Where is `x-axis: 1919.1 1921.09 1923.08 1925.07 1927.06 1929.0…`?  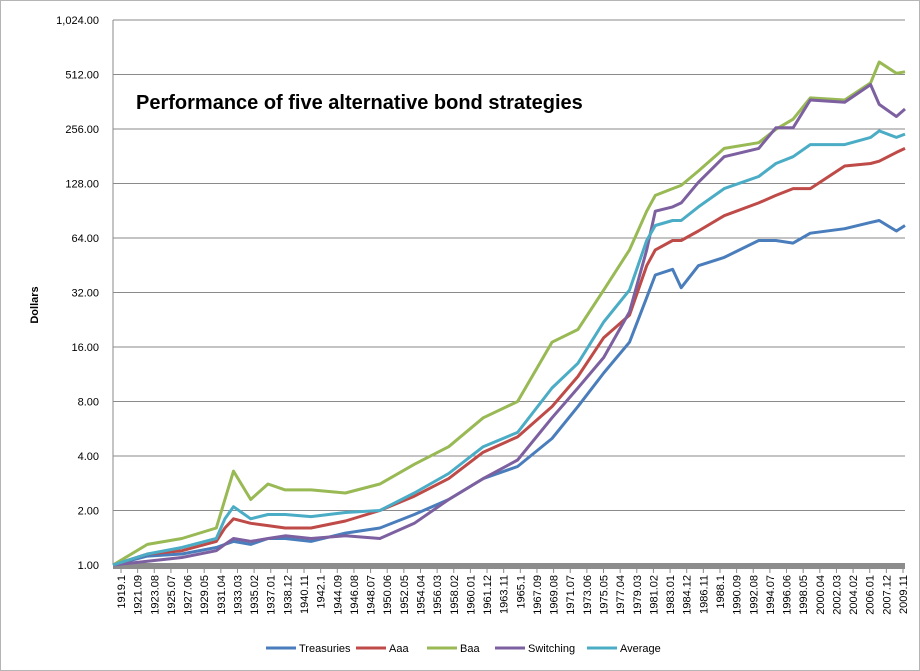 x-axis: 1919.1 1921.09 1923.08 1925.07 1927.06 1929.0… is located at coordinates (511, 589).